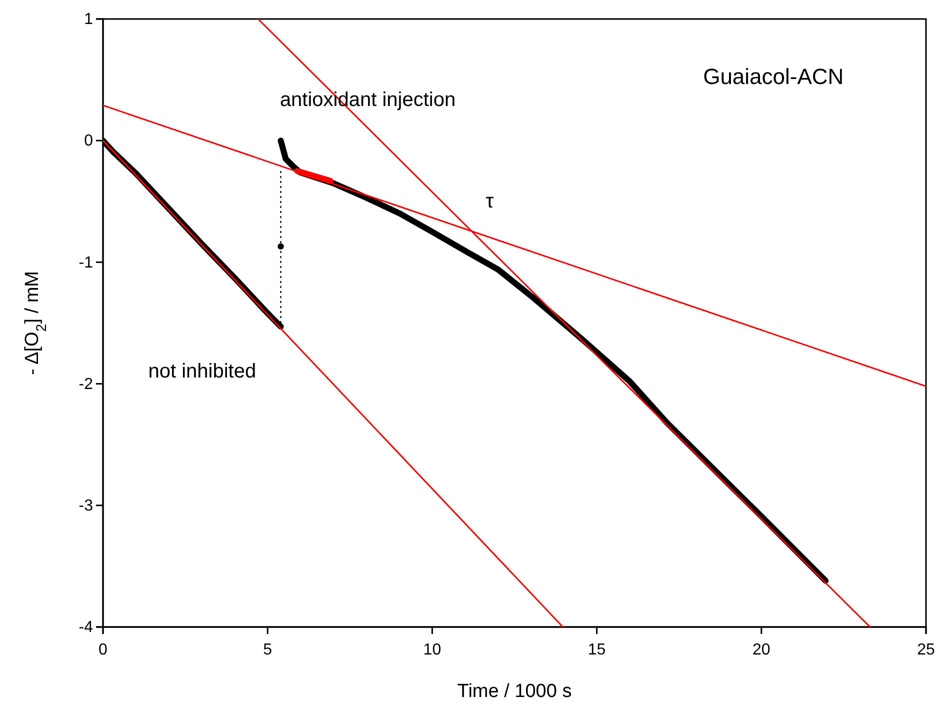 The image size is (947, 717). Describe the element at coordinates (86, 384) in the screenshot. I see `y-tick-label: -2` at that location.